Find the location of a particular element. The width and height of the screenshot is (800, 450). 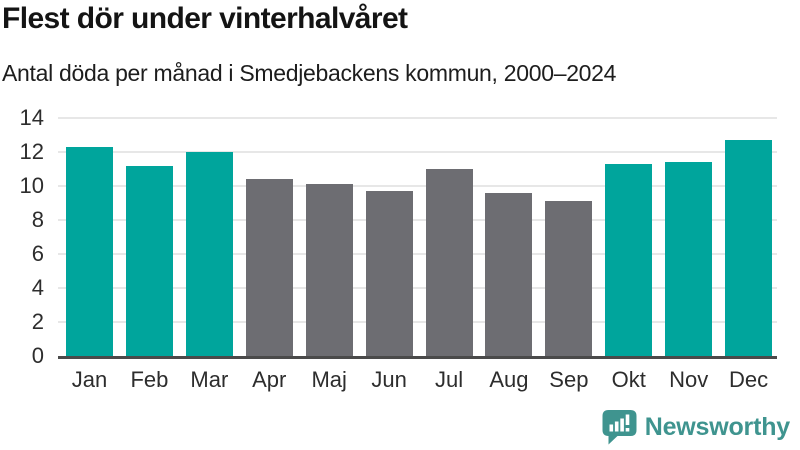

bar-sep is located at coordinates (569, 278).